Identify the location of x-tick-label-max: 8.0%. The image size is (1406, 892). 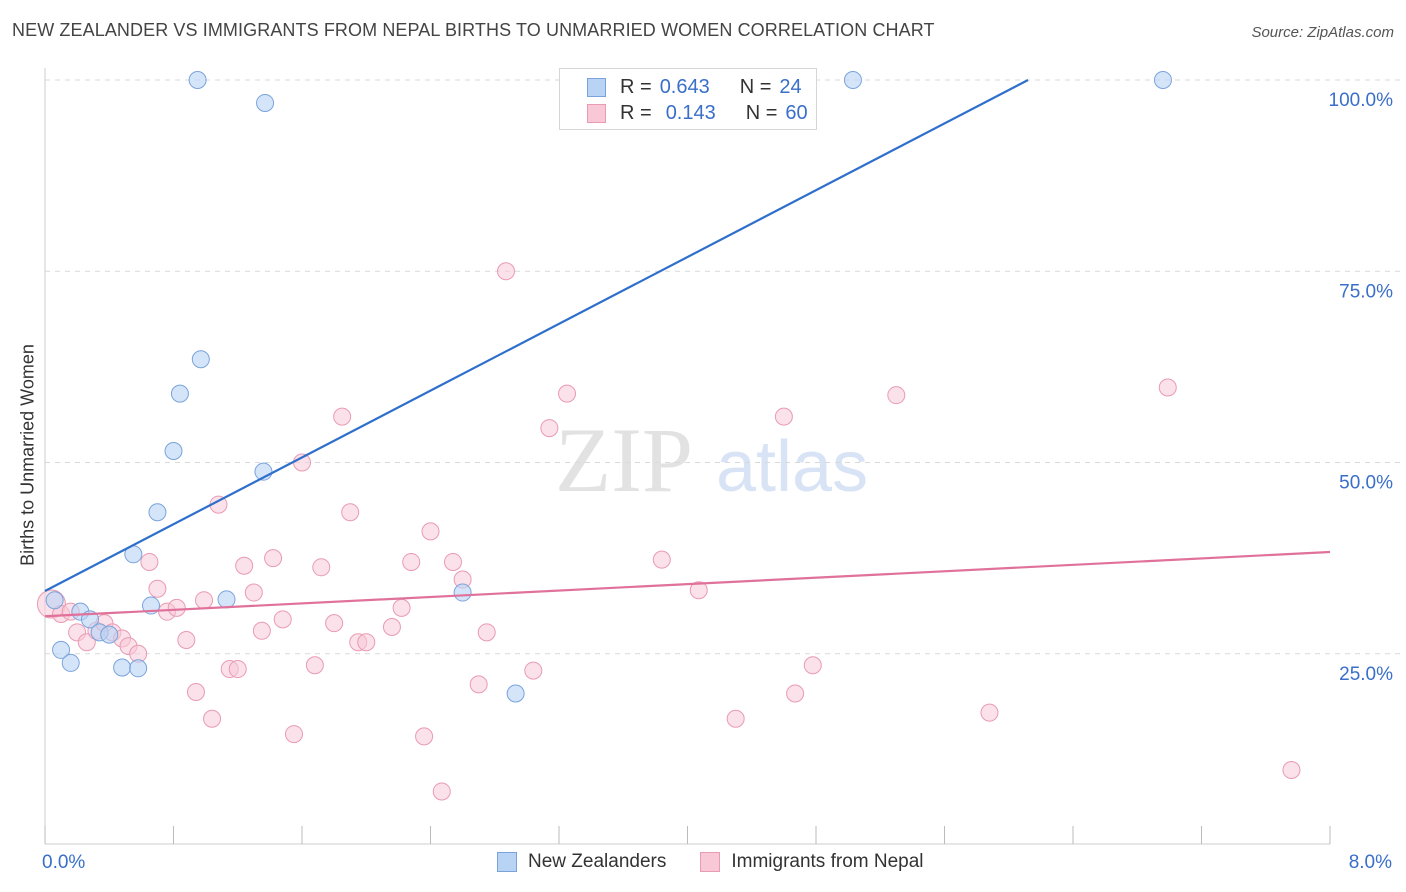
(1370, 862).